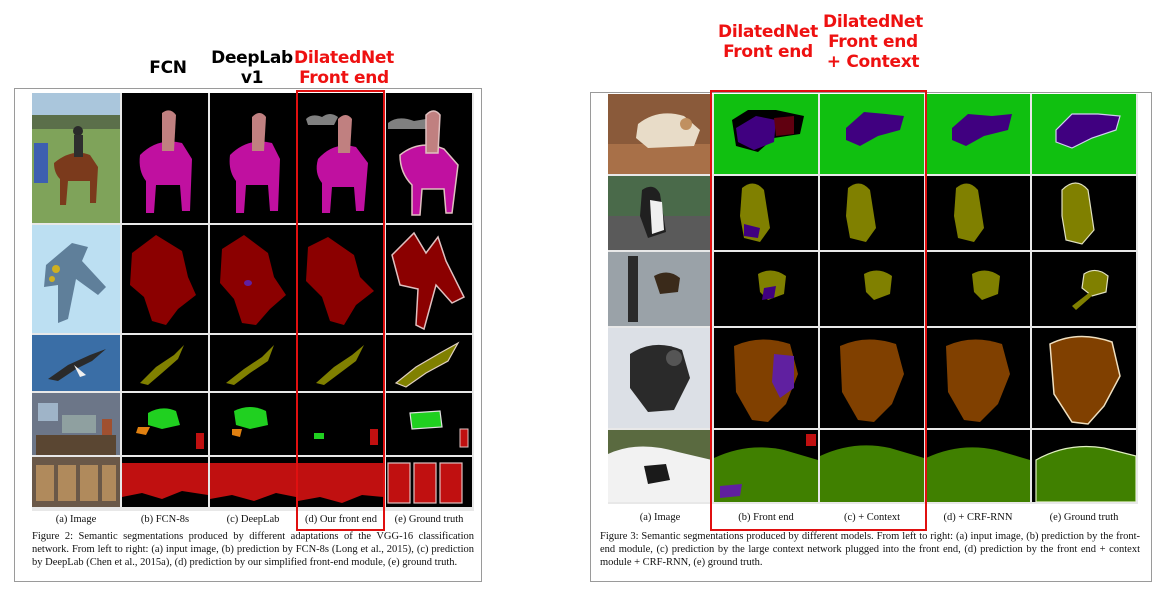  I want to click on header-dilatednet-front-end-context: DilatedNet Front end + Context, so click(873, 42).